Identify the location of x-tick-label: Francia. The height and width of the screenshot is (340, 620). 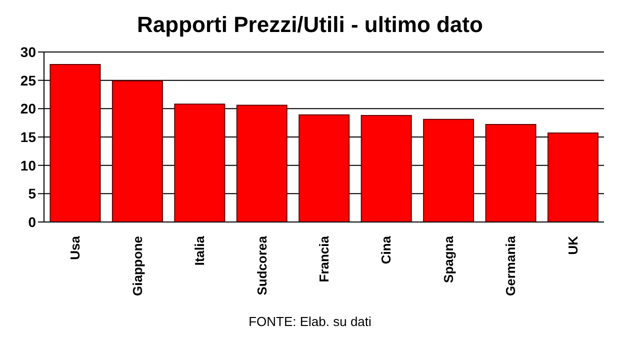
(324, 258).